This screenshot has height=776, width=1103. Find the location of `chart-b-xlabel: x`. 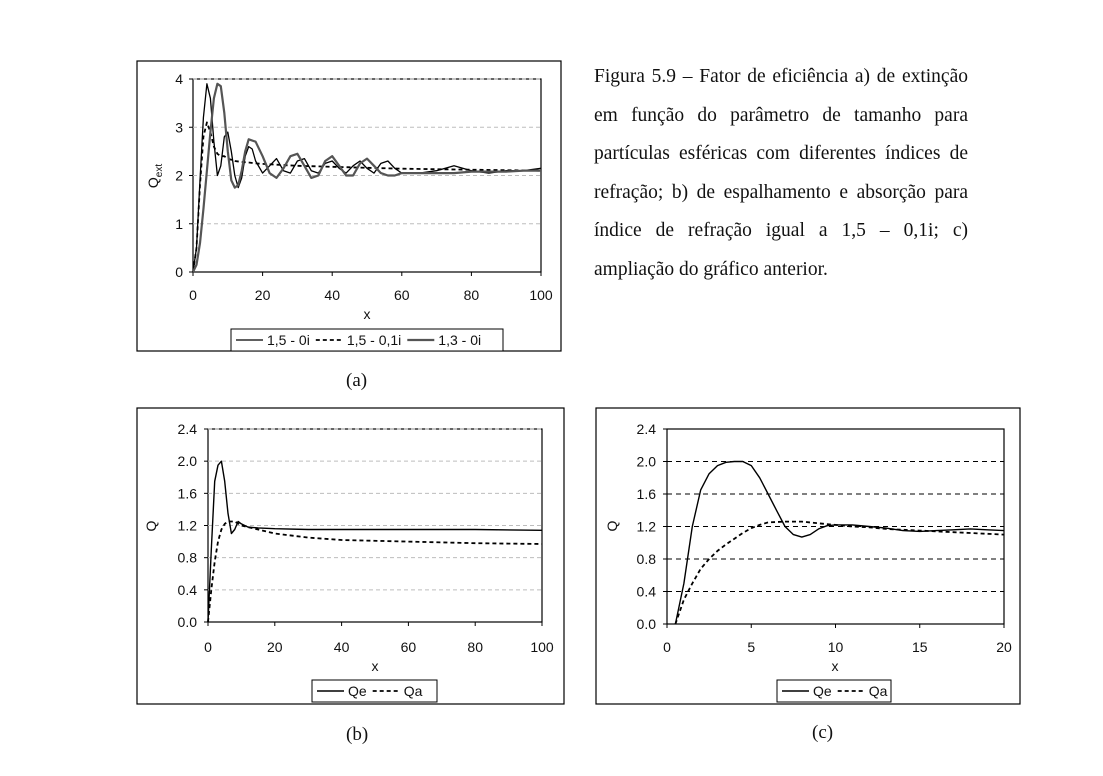

chart-b-xlabel: x is located at coordinates (375, 666).